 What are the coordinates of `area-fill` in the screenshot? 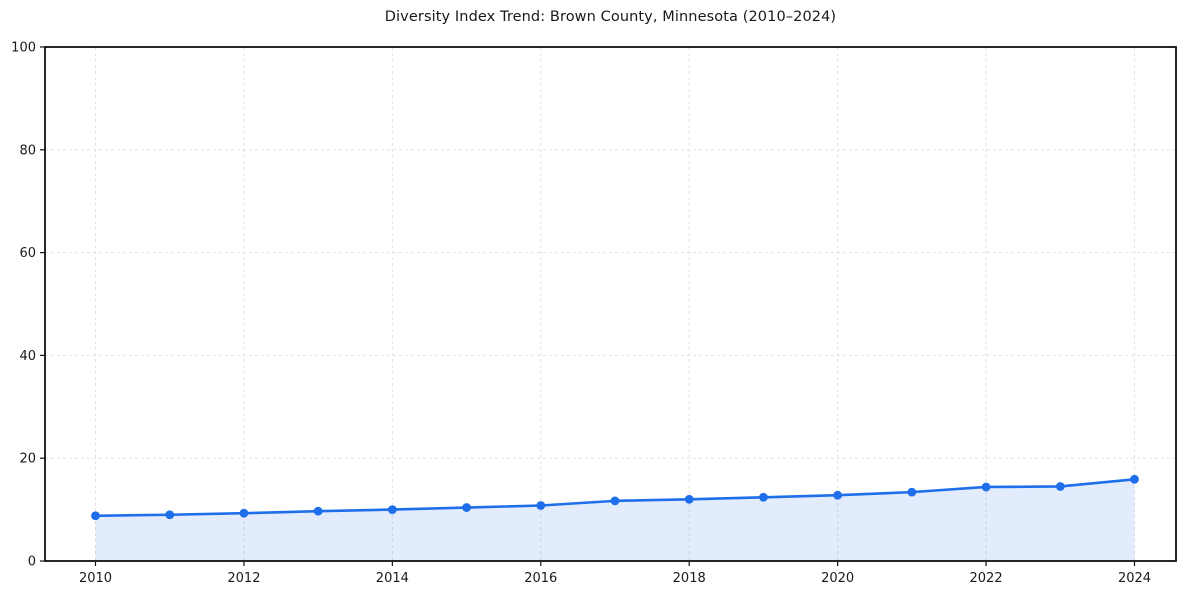 It's located at (615, 520).